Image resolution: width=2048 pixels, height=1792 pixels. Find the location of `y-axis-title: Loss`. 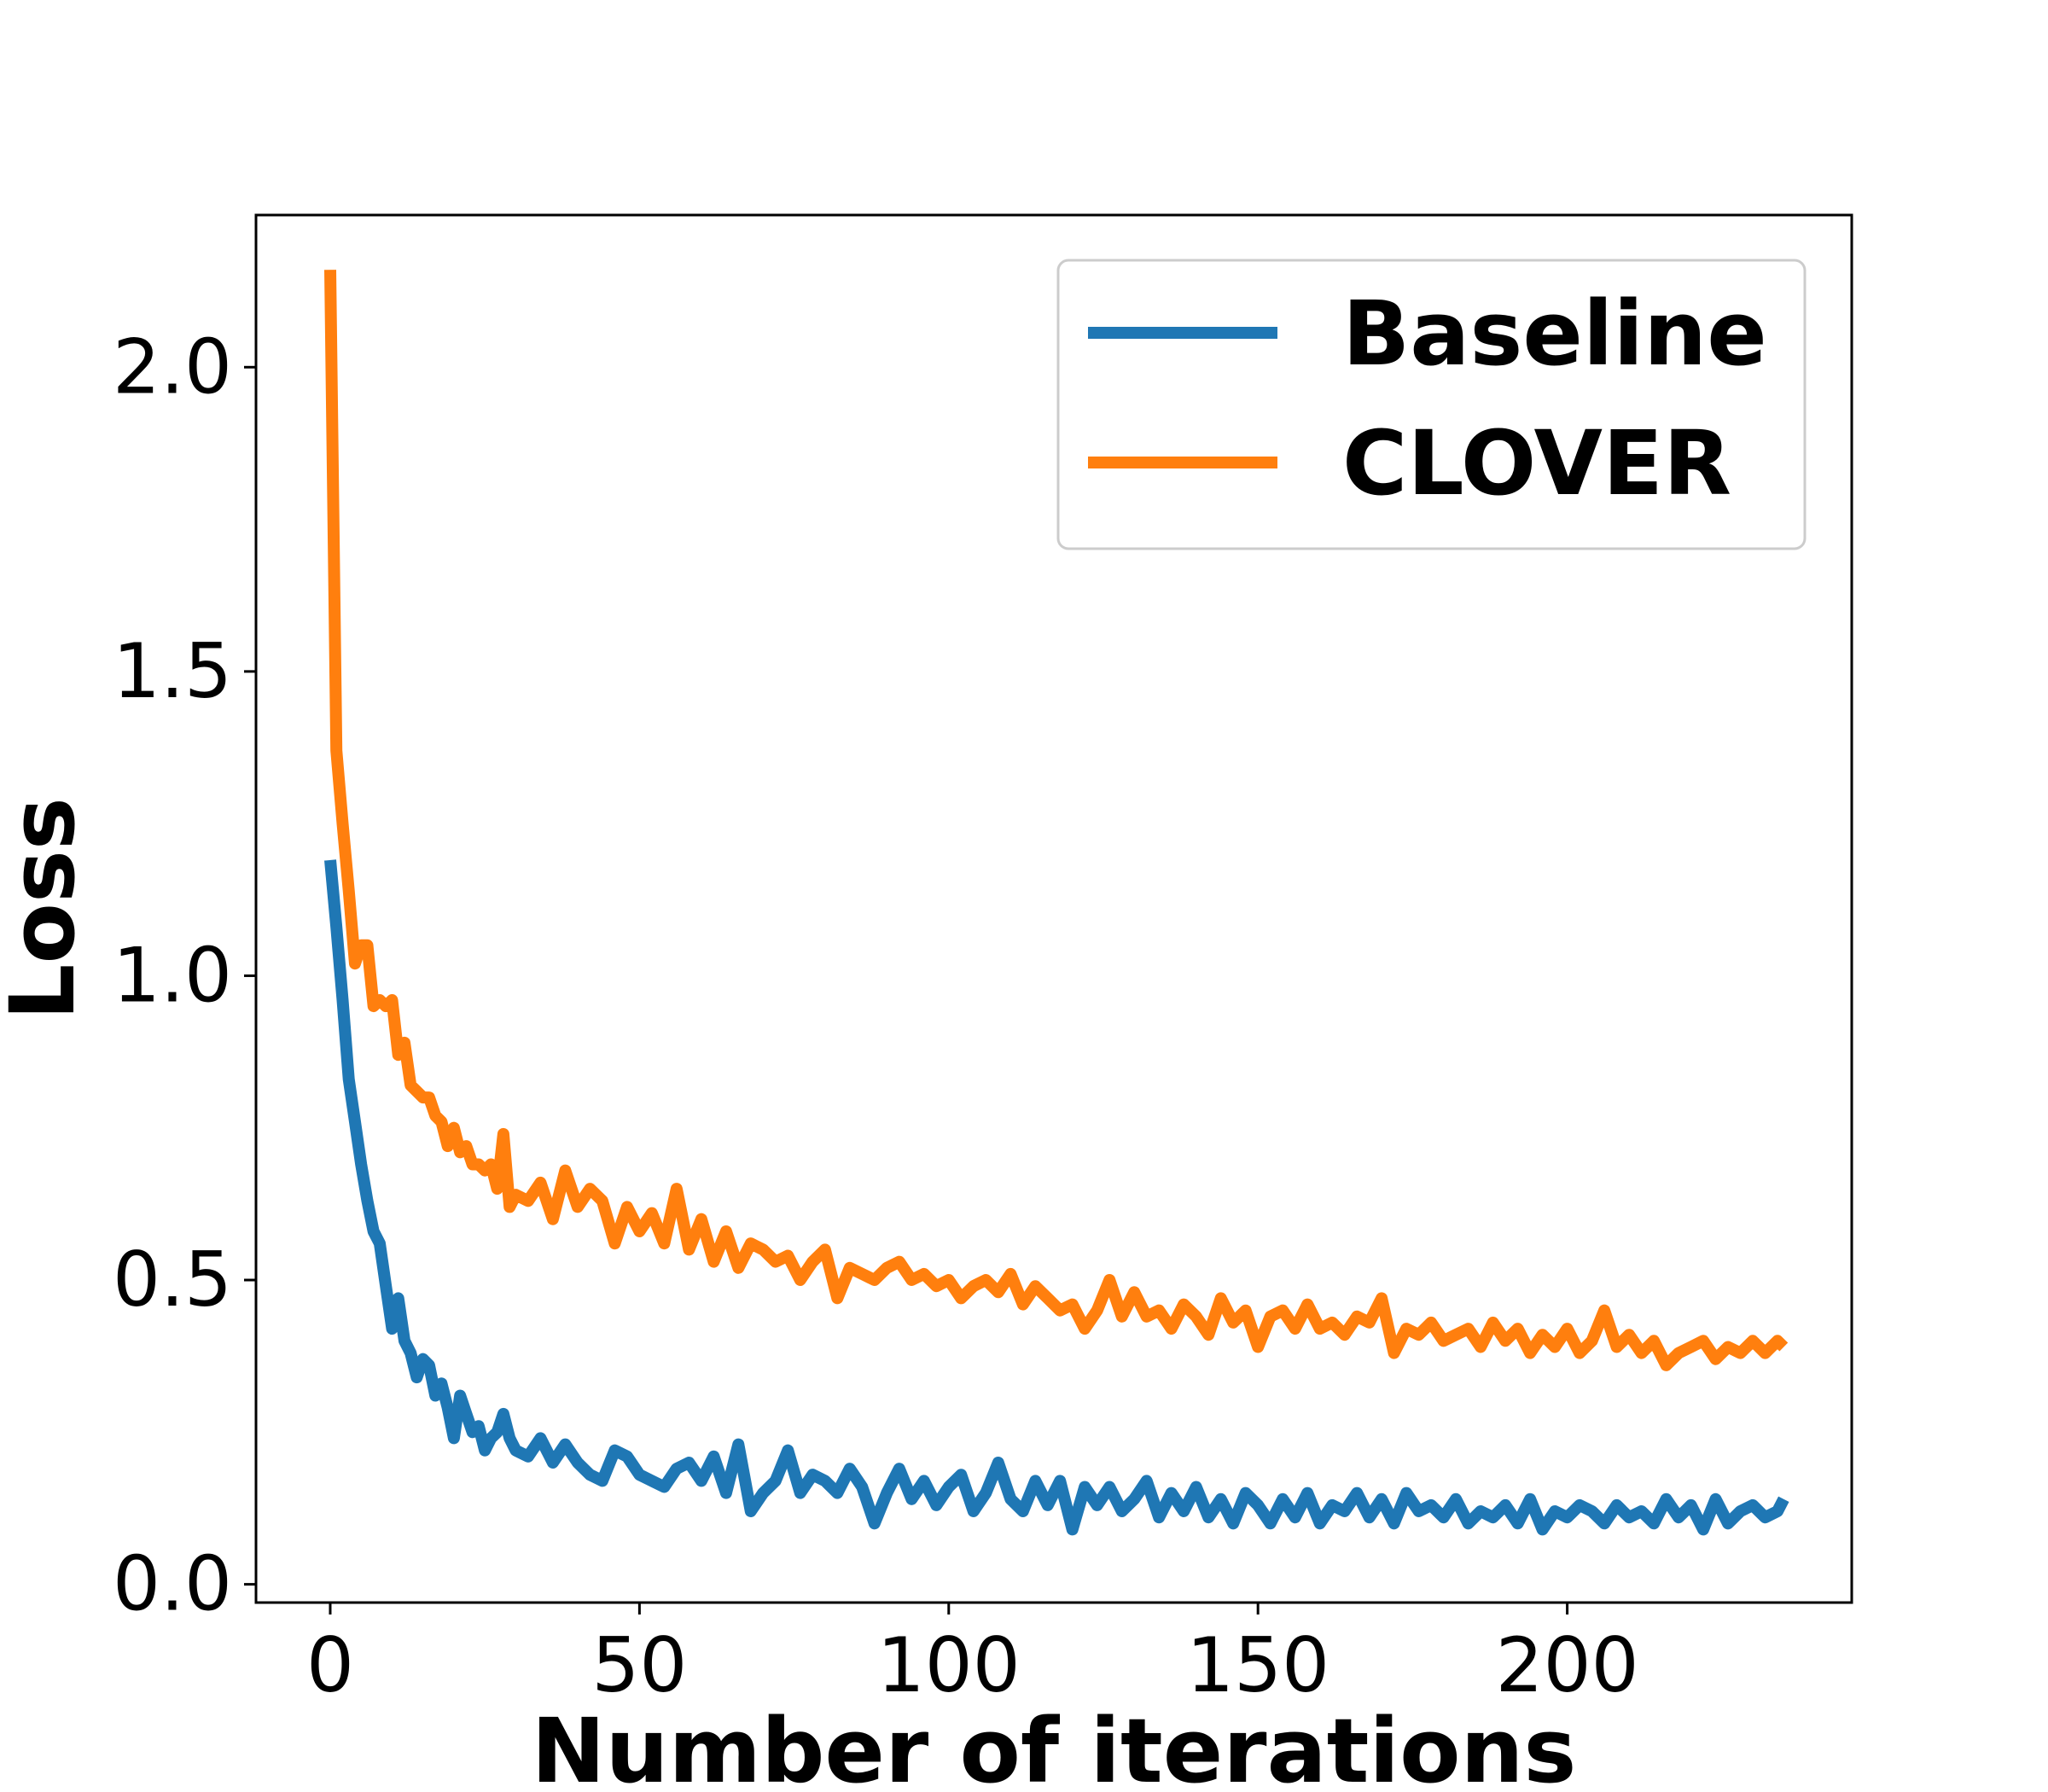

y-axis-title: Loss is located at coordinates (47, 909).